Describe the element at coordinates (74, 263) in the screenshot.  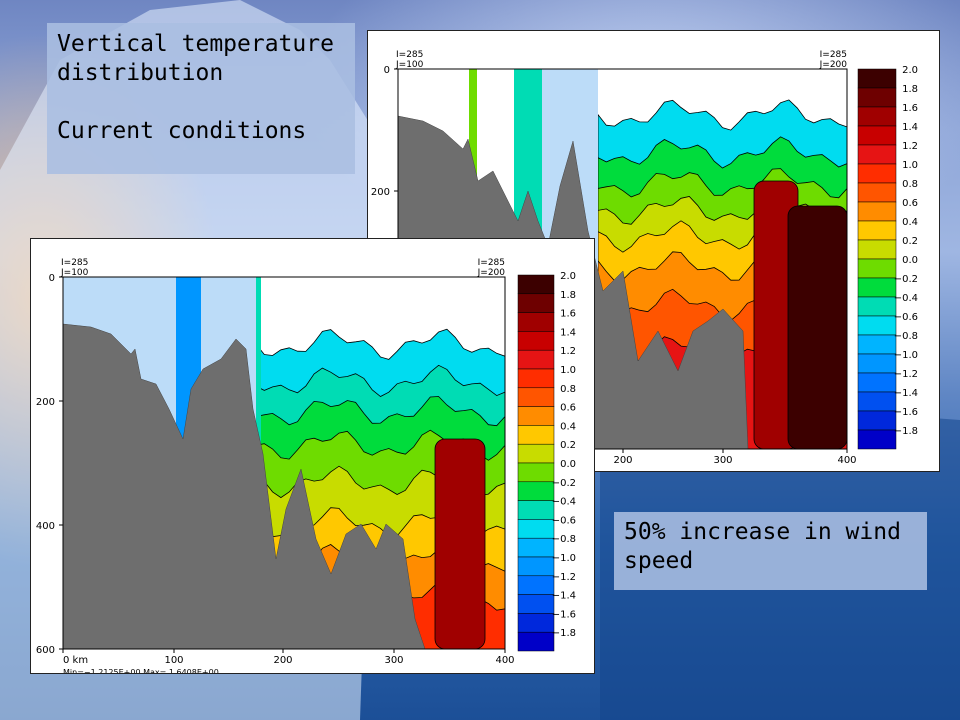
I see `corner-label-left: I=285` at that location.